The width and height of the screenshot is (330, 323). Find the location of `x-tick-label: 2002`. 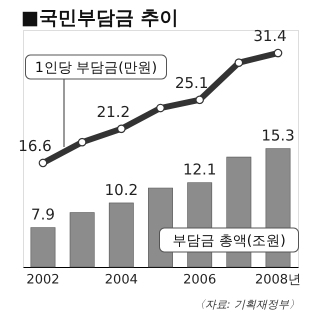

x-tick-label: 2002 is located at coordinates (43, 280).